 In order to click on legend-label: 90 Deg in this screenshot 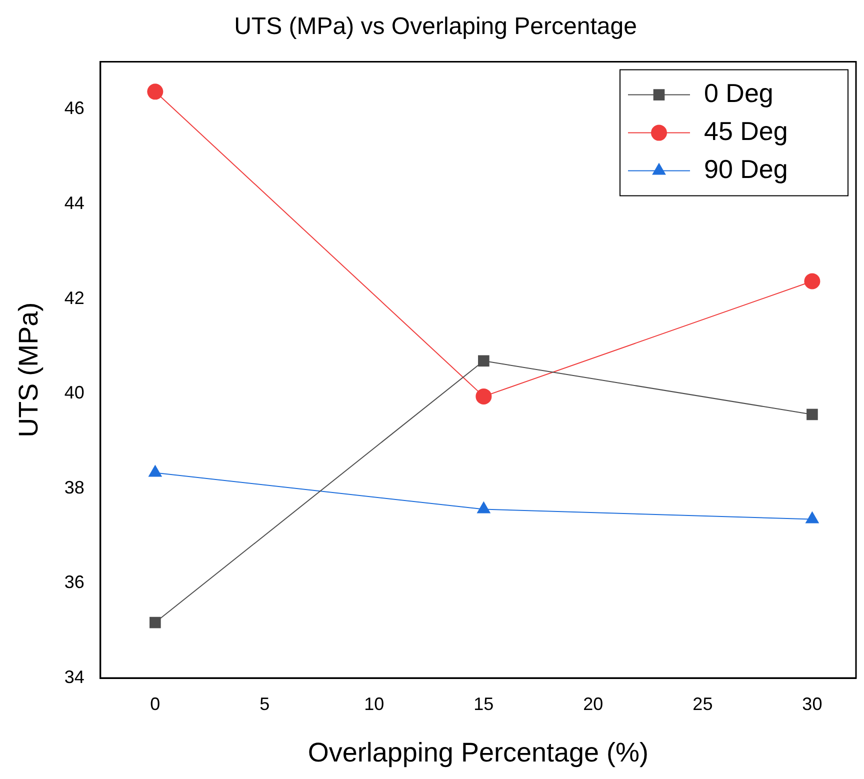, I will do `click(746, 169)`.